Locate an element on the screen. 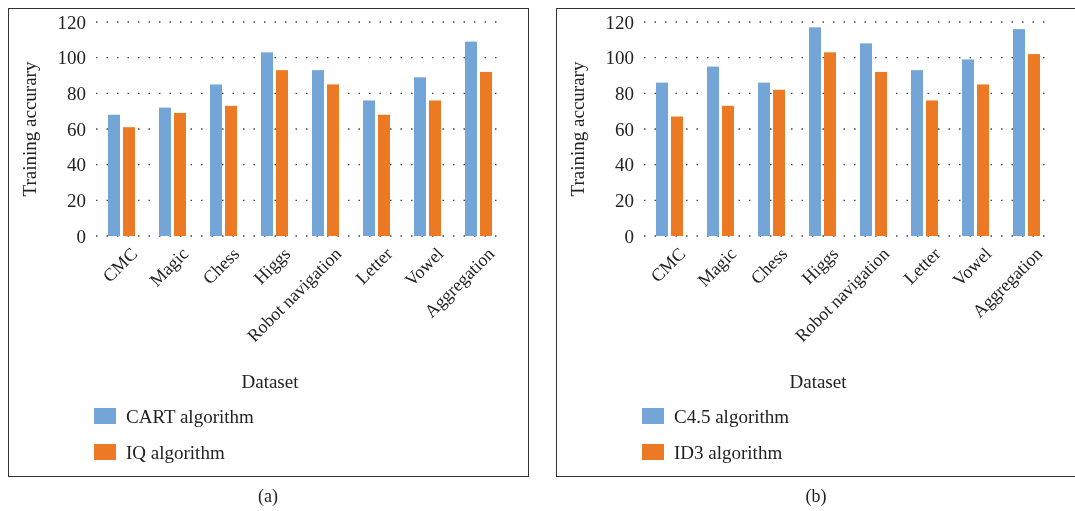  text: (b) is located at coordinates (816, 496).